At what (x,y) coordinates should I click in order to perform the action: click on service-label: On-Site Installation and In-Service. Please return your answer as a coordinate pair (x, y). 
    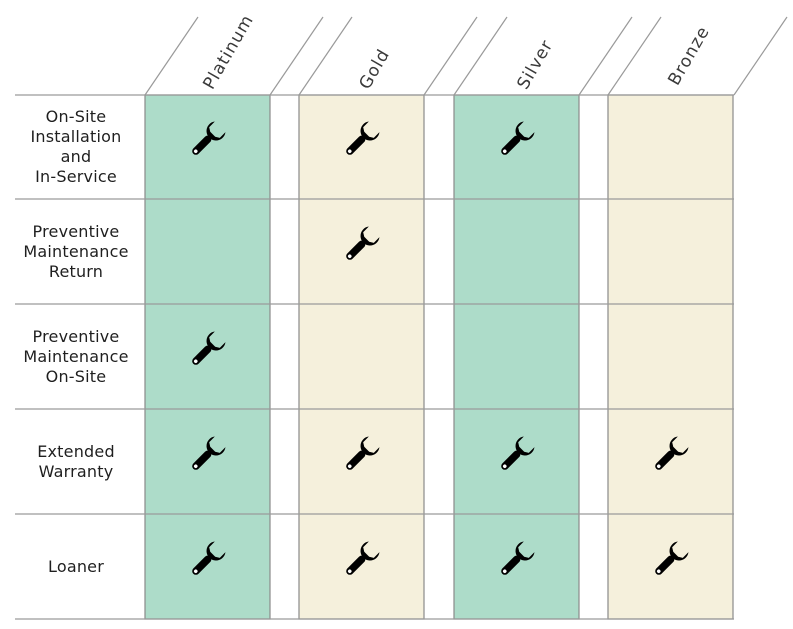
    Looking at the image, I should click on (76, 146).